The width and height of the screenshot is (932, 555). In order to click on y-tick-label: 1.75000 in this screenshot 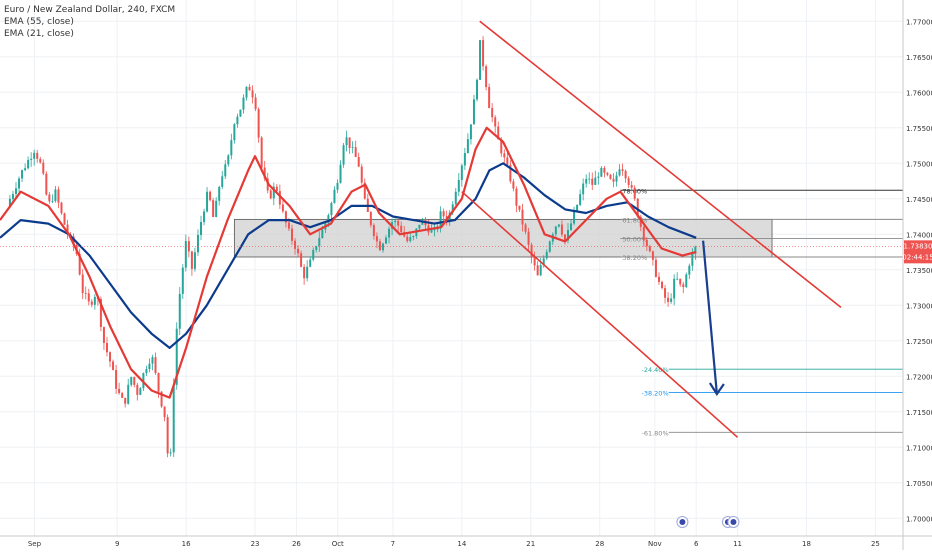, I will do `click(919, 164)`.